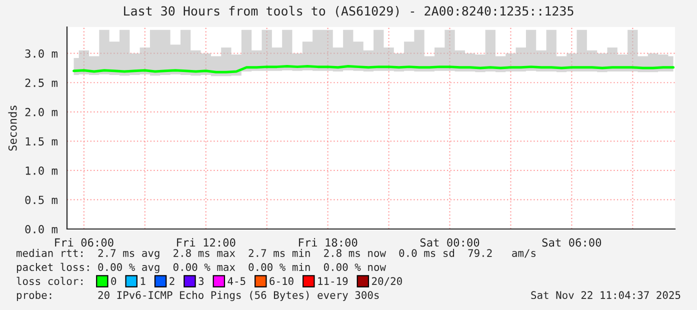 Image resolution: width=697 pixels, height=310 pixels. What do you see at coordinates (84, 242) in the screenshot?
I see `x-tick-label: Fri 06:00` at bounding box center [84, 242].